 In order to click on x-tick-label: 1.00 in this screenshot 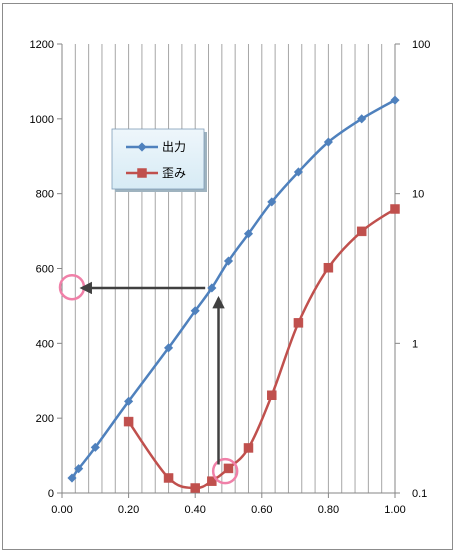, I will do `click(394, 510)`.